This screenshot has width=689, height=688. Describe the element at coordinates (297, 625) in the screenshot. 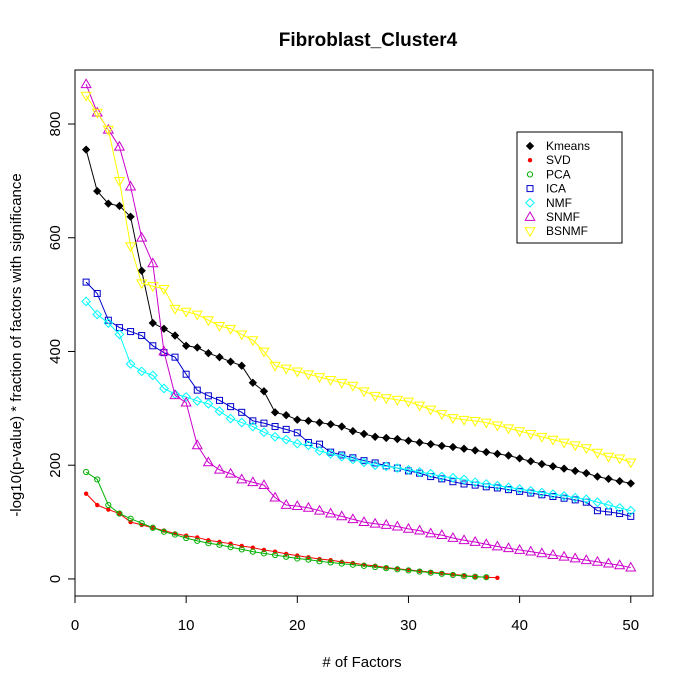

I see `x-tick-label: 20` at that location.